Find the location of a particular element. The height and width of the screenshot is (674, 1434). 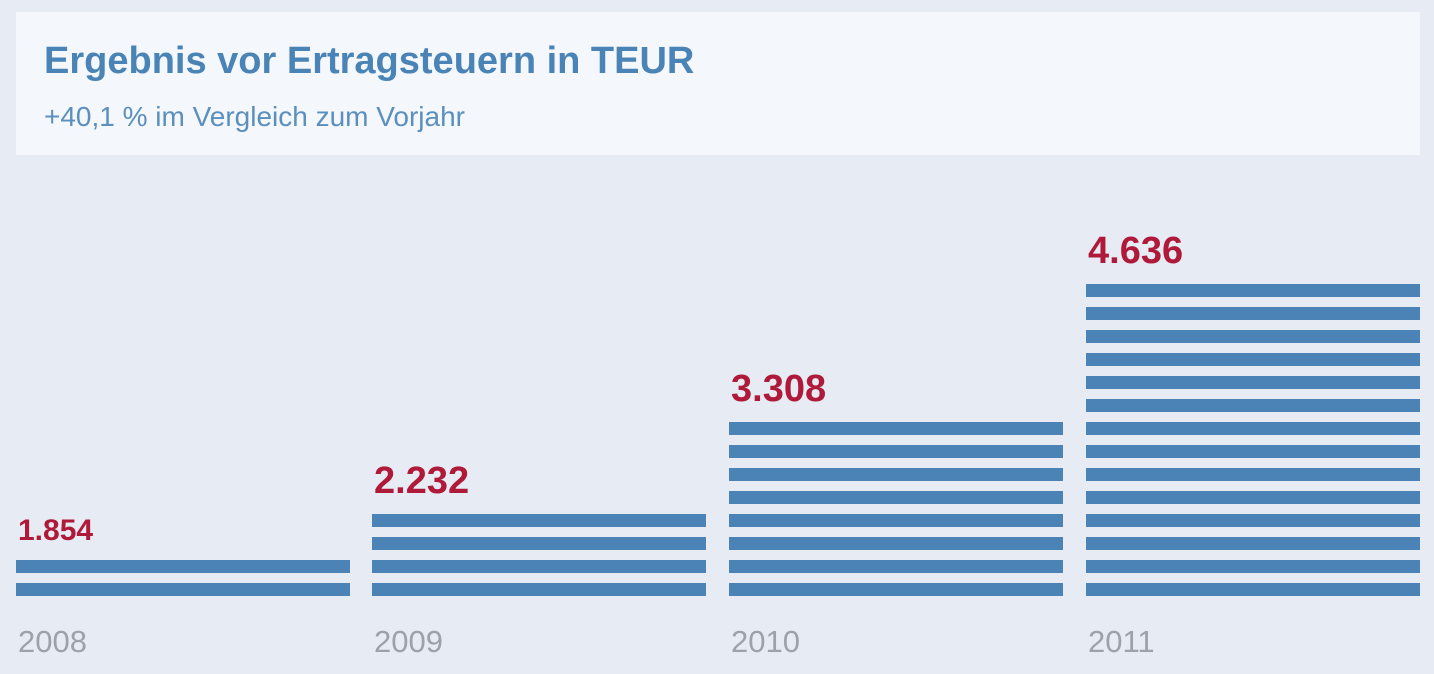

chart-title: Ergebnis vor Ertragsteuern in TEUR is located at coordinates (369, 61).